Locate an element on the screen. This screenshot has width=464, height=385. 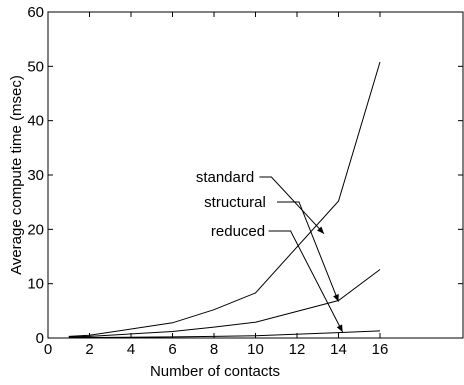
y-tick-label: 30 is located at coordinates (35, 175).